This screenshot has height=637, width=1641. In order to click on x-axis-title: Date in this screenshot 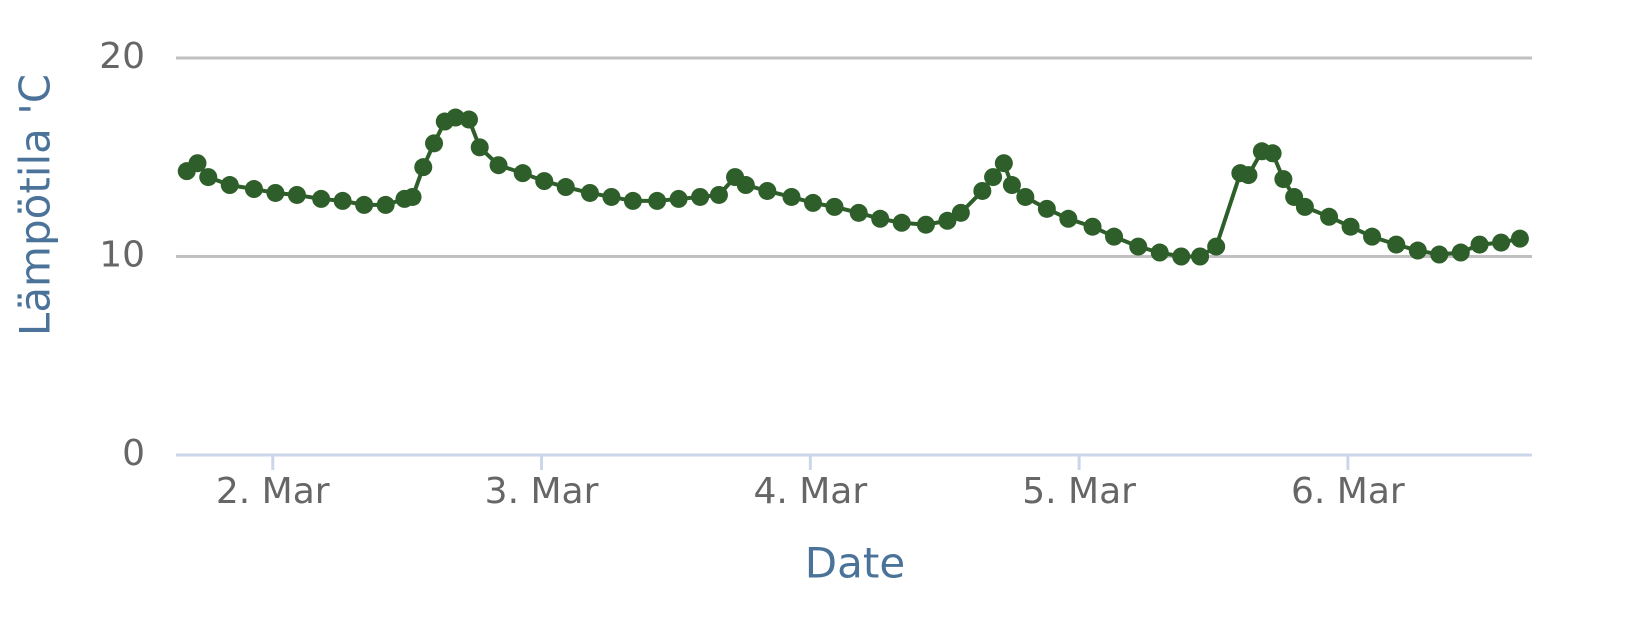, I will do `click(855, 563)`.